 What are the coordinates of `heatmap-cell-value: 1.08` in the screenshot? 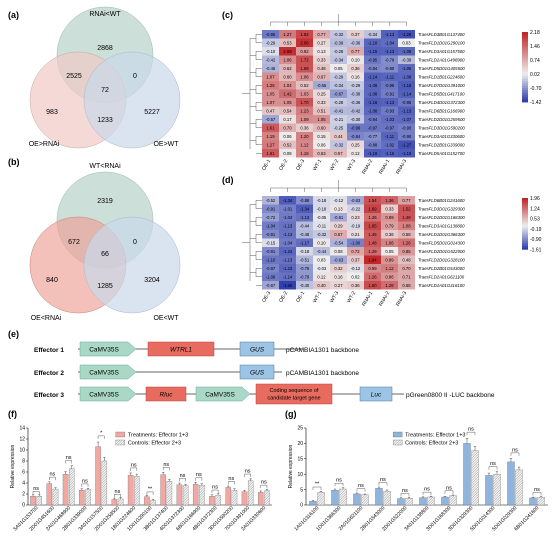 It's located at (406, 226).